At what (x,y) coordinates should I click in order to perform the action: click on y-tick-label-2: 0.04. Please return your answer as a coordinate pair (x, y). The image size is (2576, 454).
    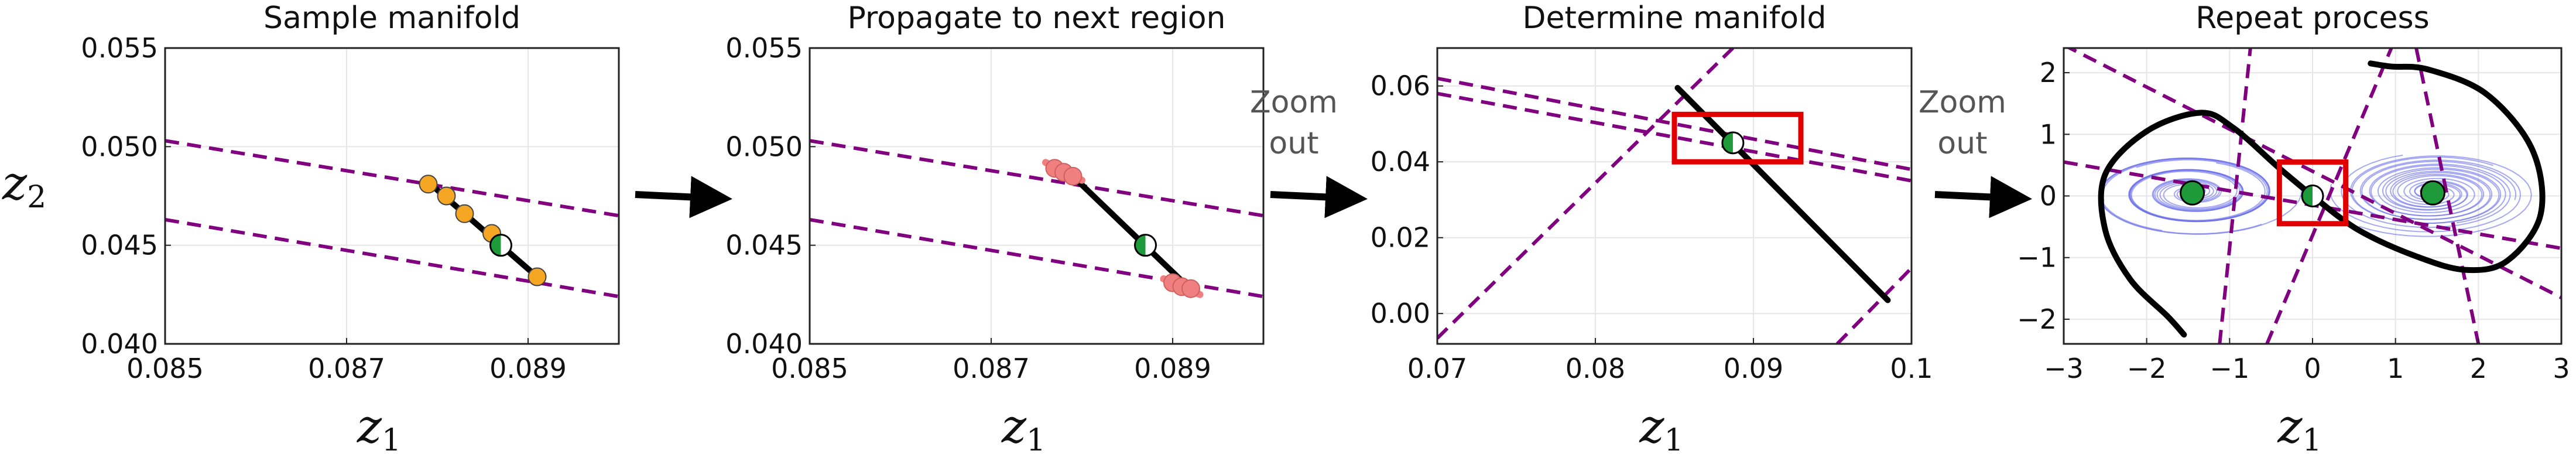
    Looking at the image, I should click on (1400, 162).